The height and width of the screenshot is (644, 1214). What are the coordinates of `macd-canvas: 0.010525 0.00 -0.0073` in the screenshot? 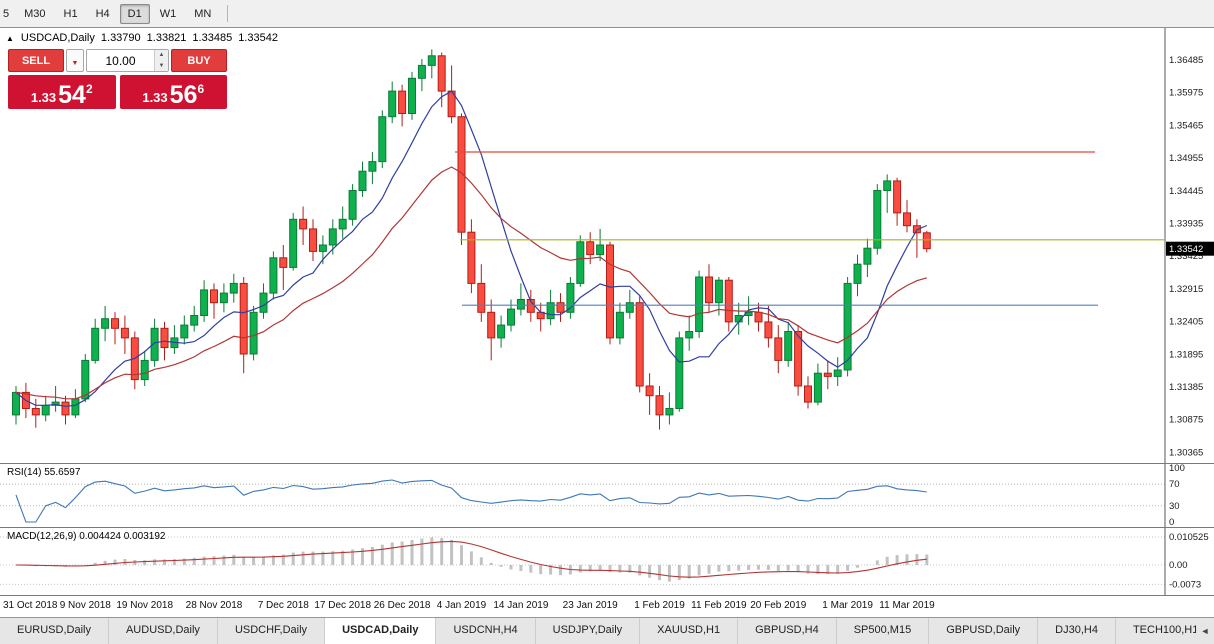 It's located at (607, 561).